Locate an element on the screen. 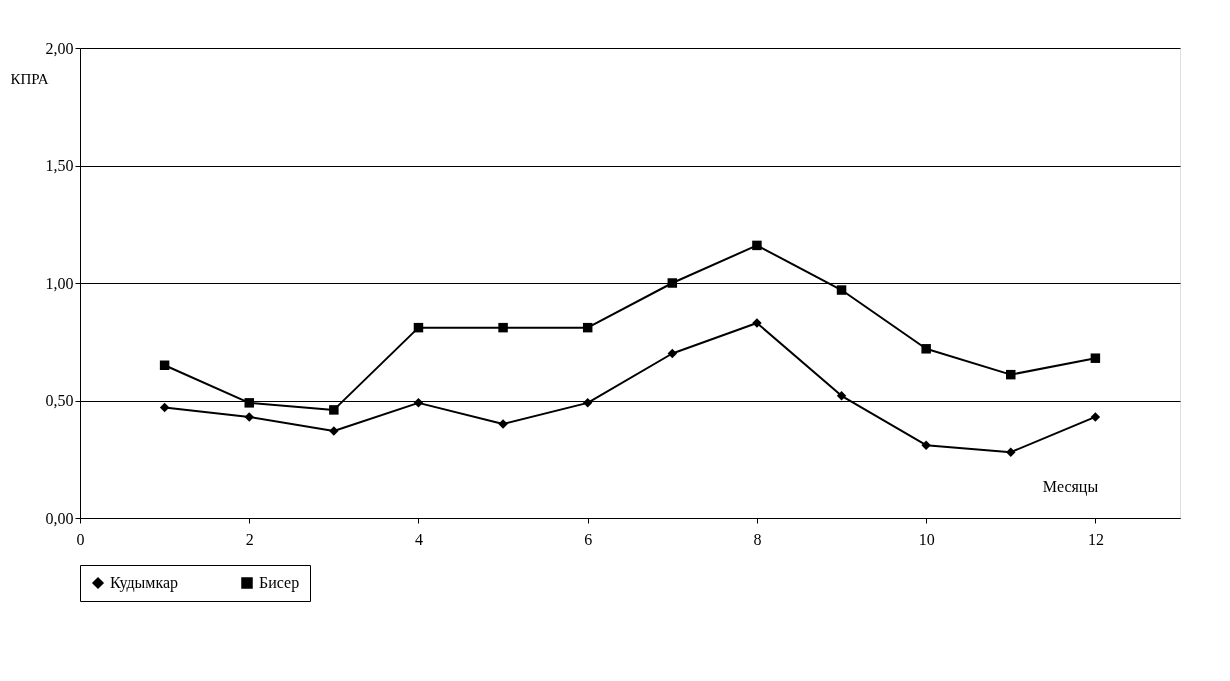  y-tick-label: 1,50 is located at coordinates (59, 165).